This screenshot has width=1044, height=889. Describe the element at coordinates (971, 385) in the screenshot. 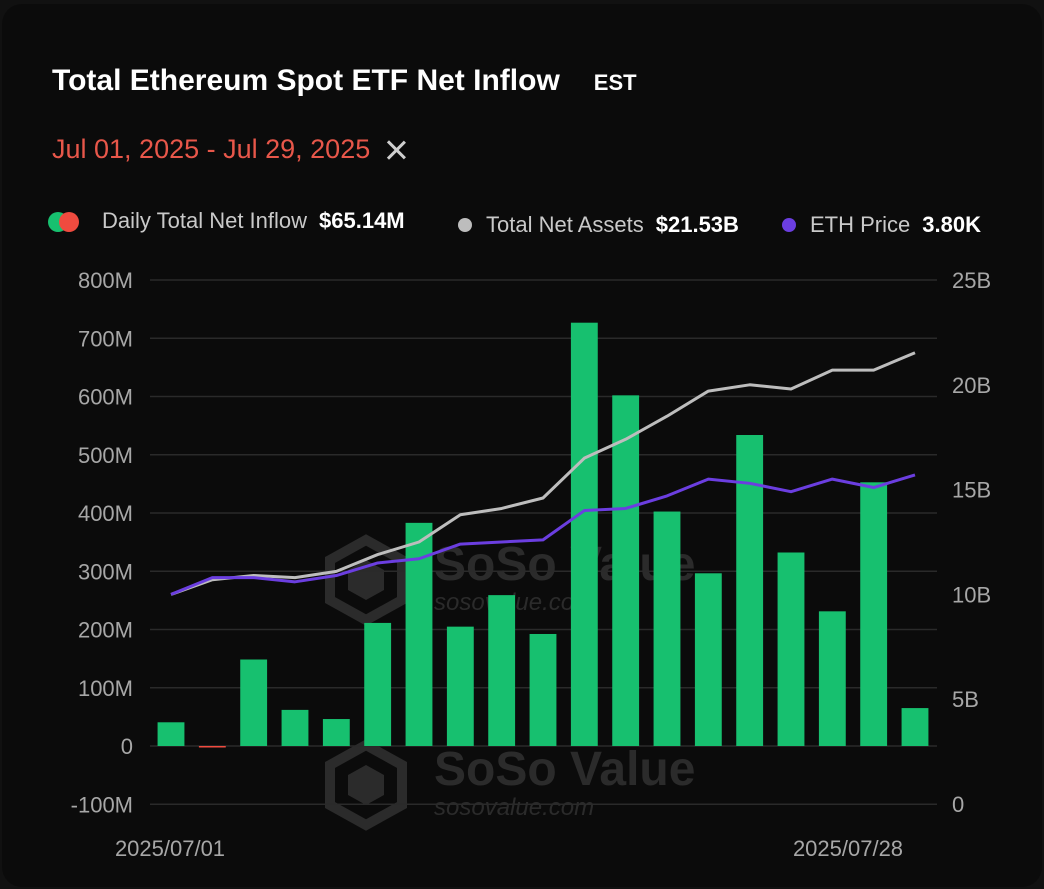

I see `y-right-tick-label: 20B` at that location.